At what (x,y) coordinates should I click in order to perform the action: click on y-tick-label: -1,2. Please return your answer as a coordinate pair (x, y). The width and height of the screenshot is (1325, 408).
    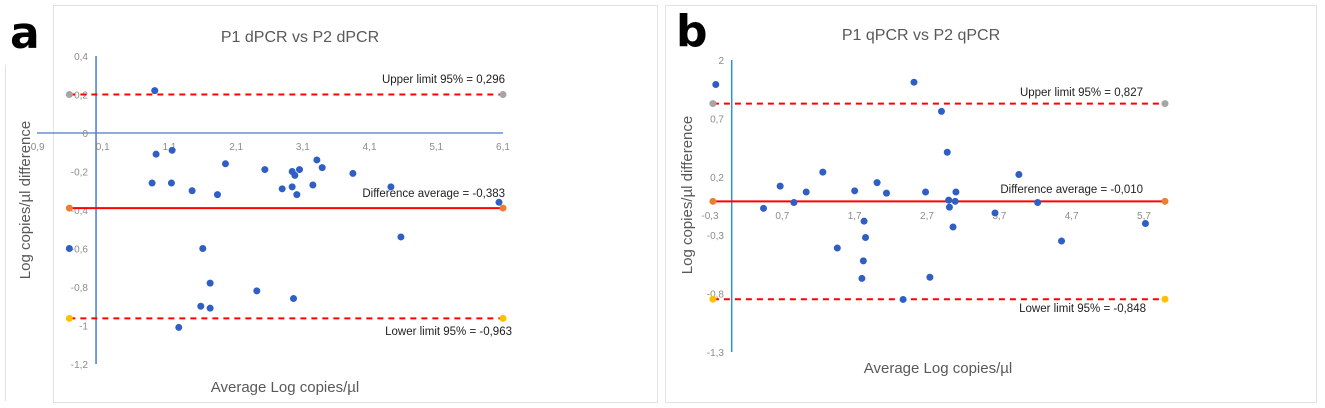
    Looking at the image, I should click on (80, 365).